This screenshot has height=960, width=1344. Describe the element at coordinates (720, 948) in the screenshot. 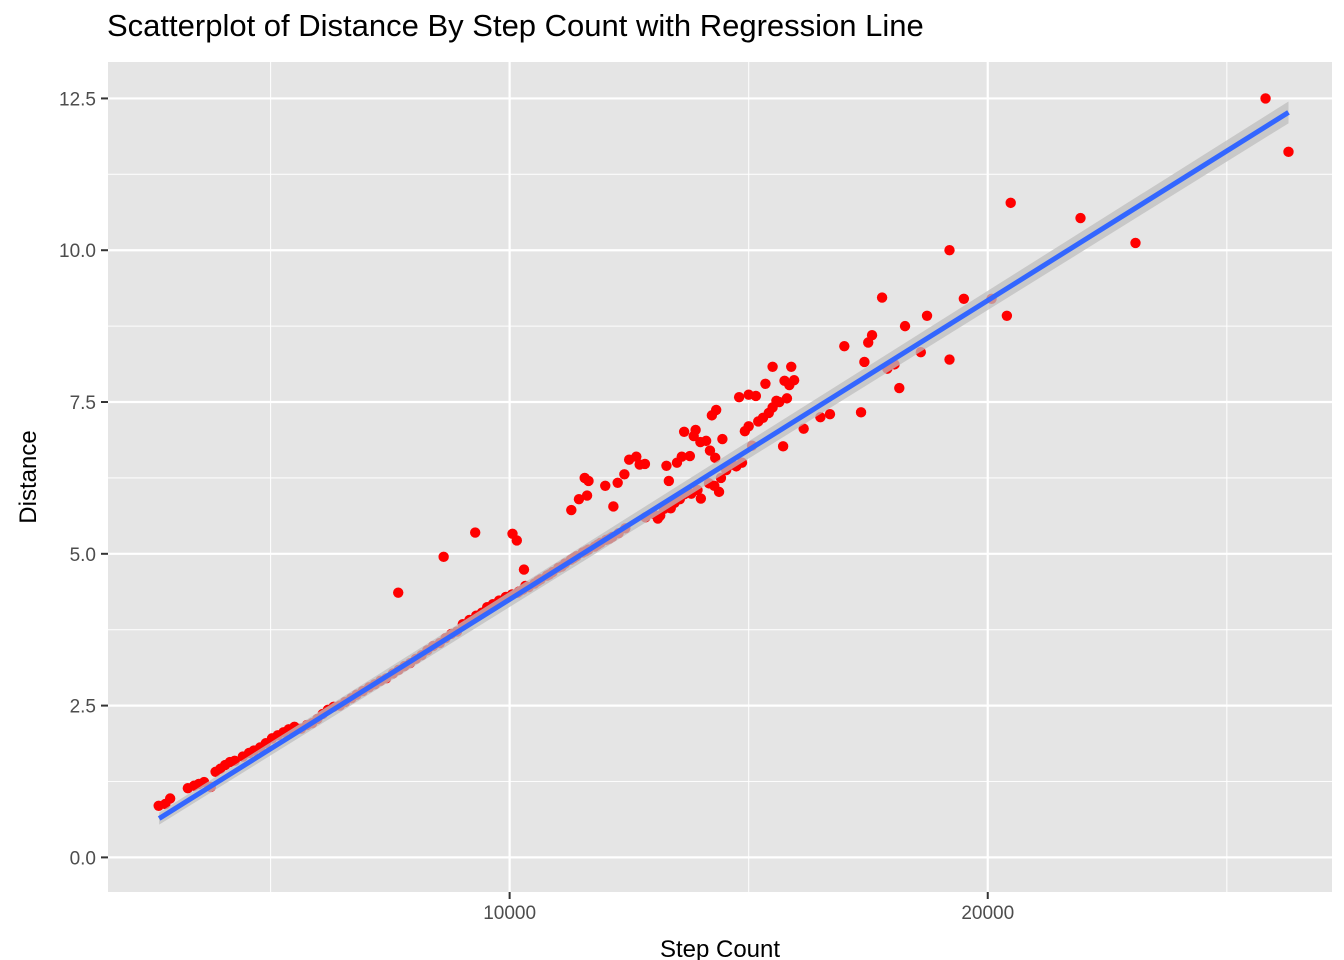

I see `x-axis-title: Step Count` at that location.